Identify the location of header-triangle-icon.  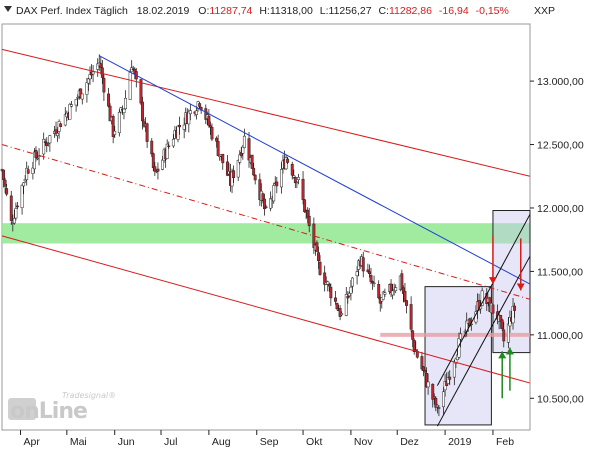
(8, 9).